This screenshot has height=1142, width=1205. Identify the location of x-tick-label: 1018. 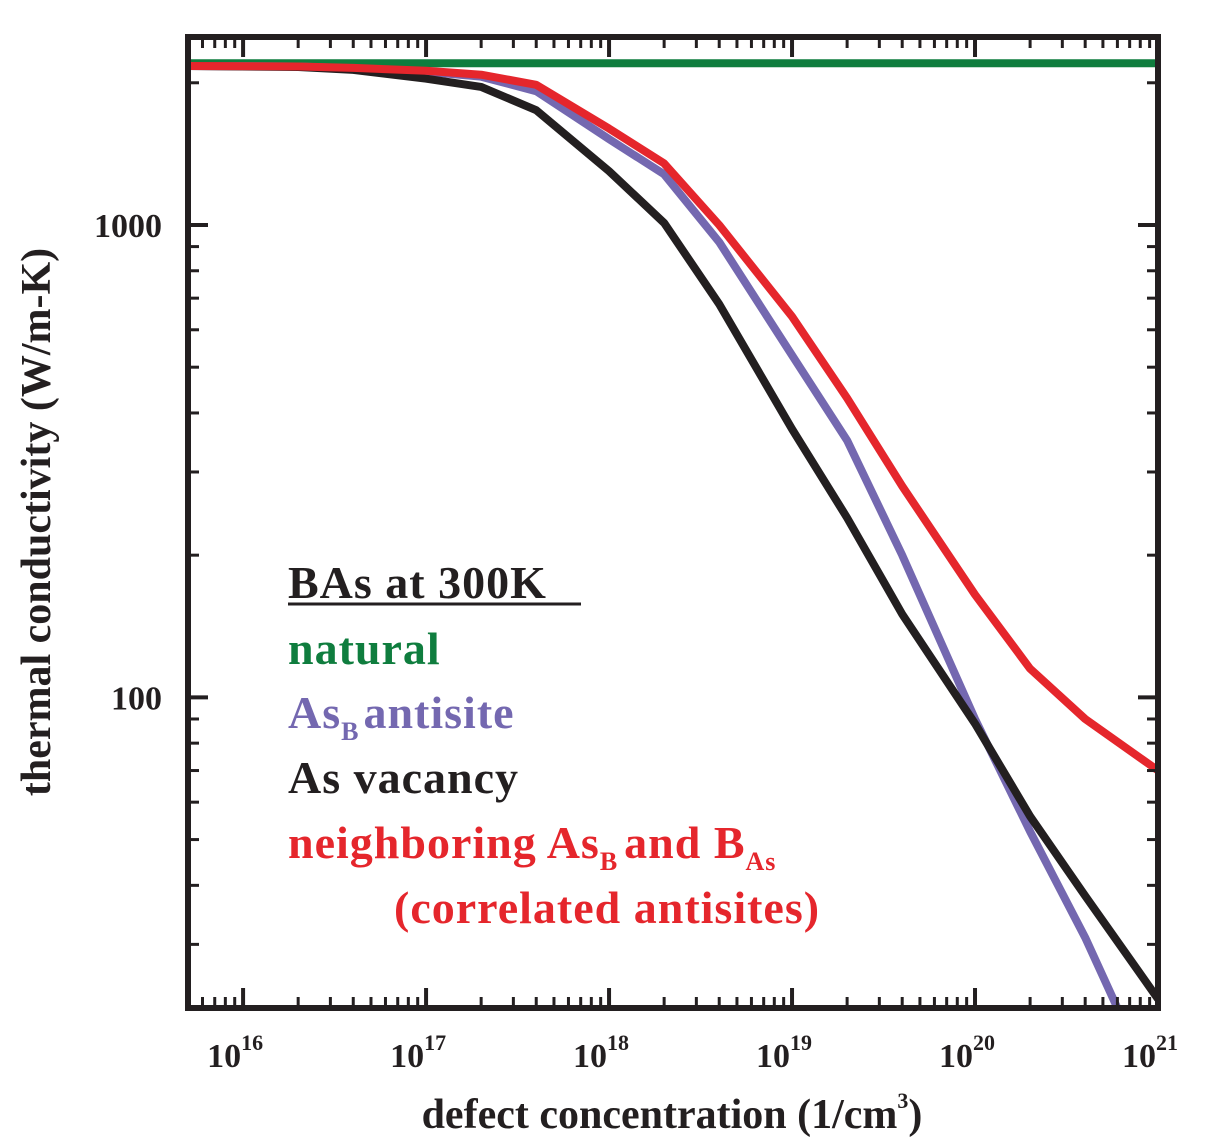
(601, 1052).